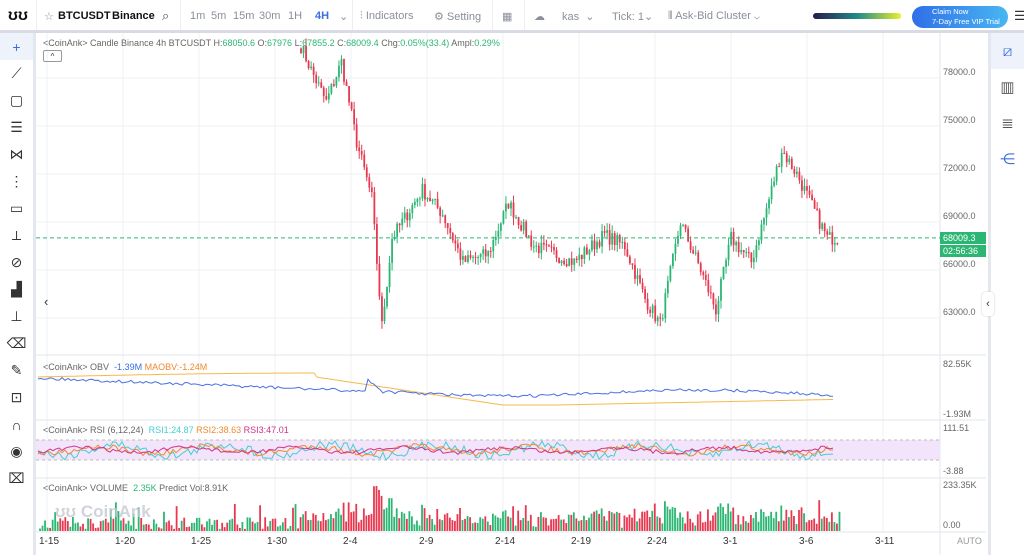  What do you see at coordinates (969, 541) in the screenshot?
I see `auto-scale-button: AUTO` at bounding box center [969, 541].